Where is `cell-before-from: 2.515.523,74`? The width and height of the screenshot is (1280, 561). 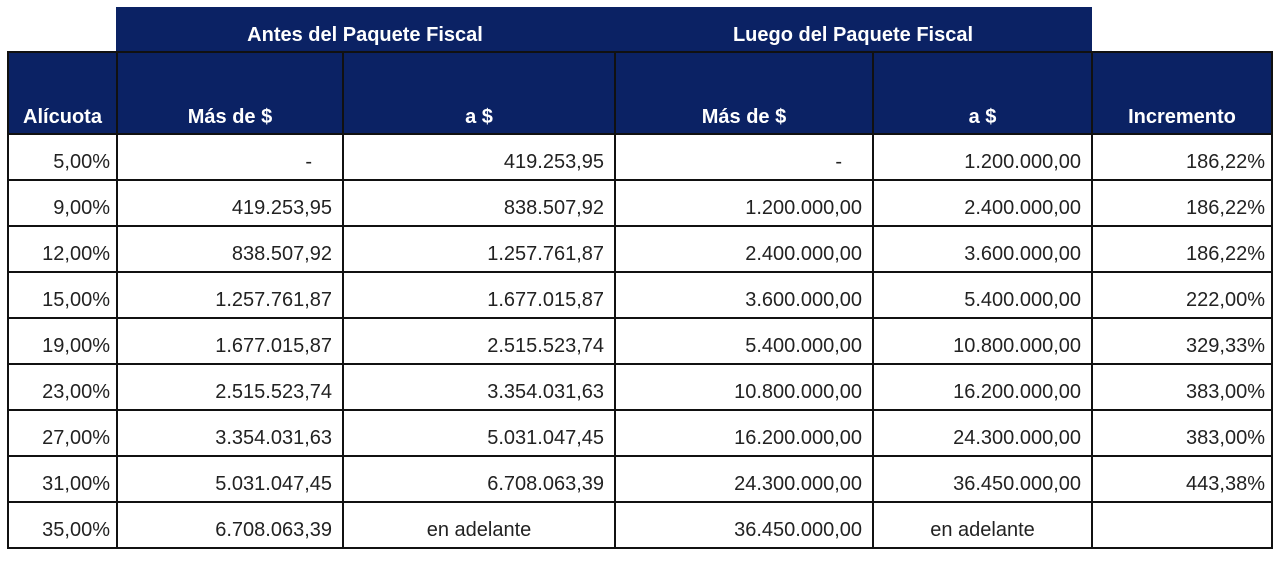 cell-before-from: 2.515.523,74 is located at coordinates (230, 387).